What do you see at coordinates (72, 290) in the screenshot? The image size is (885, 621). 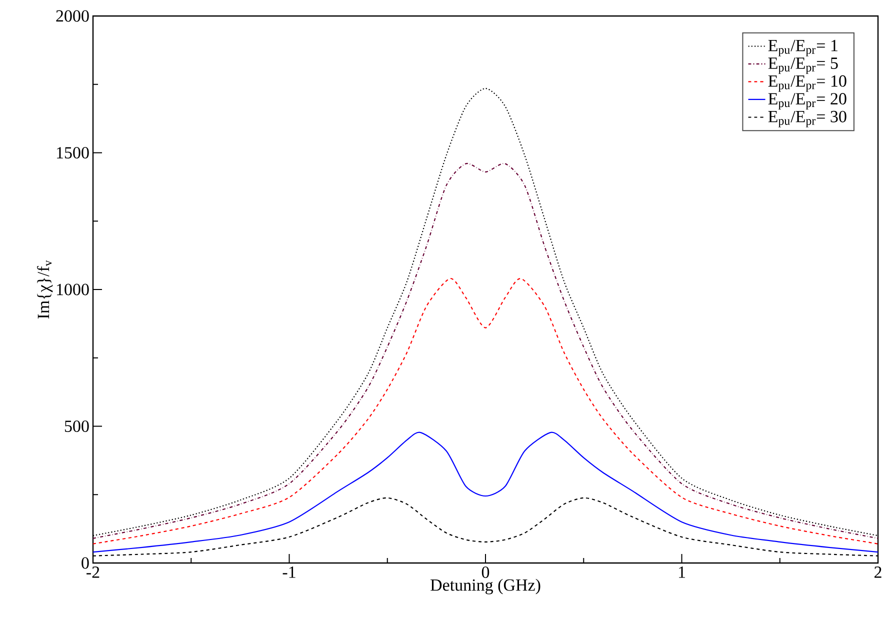 I see `y-tick-label: 1000` at bounding box center [72, 290].